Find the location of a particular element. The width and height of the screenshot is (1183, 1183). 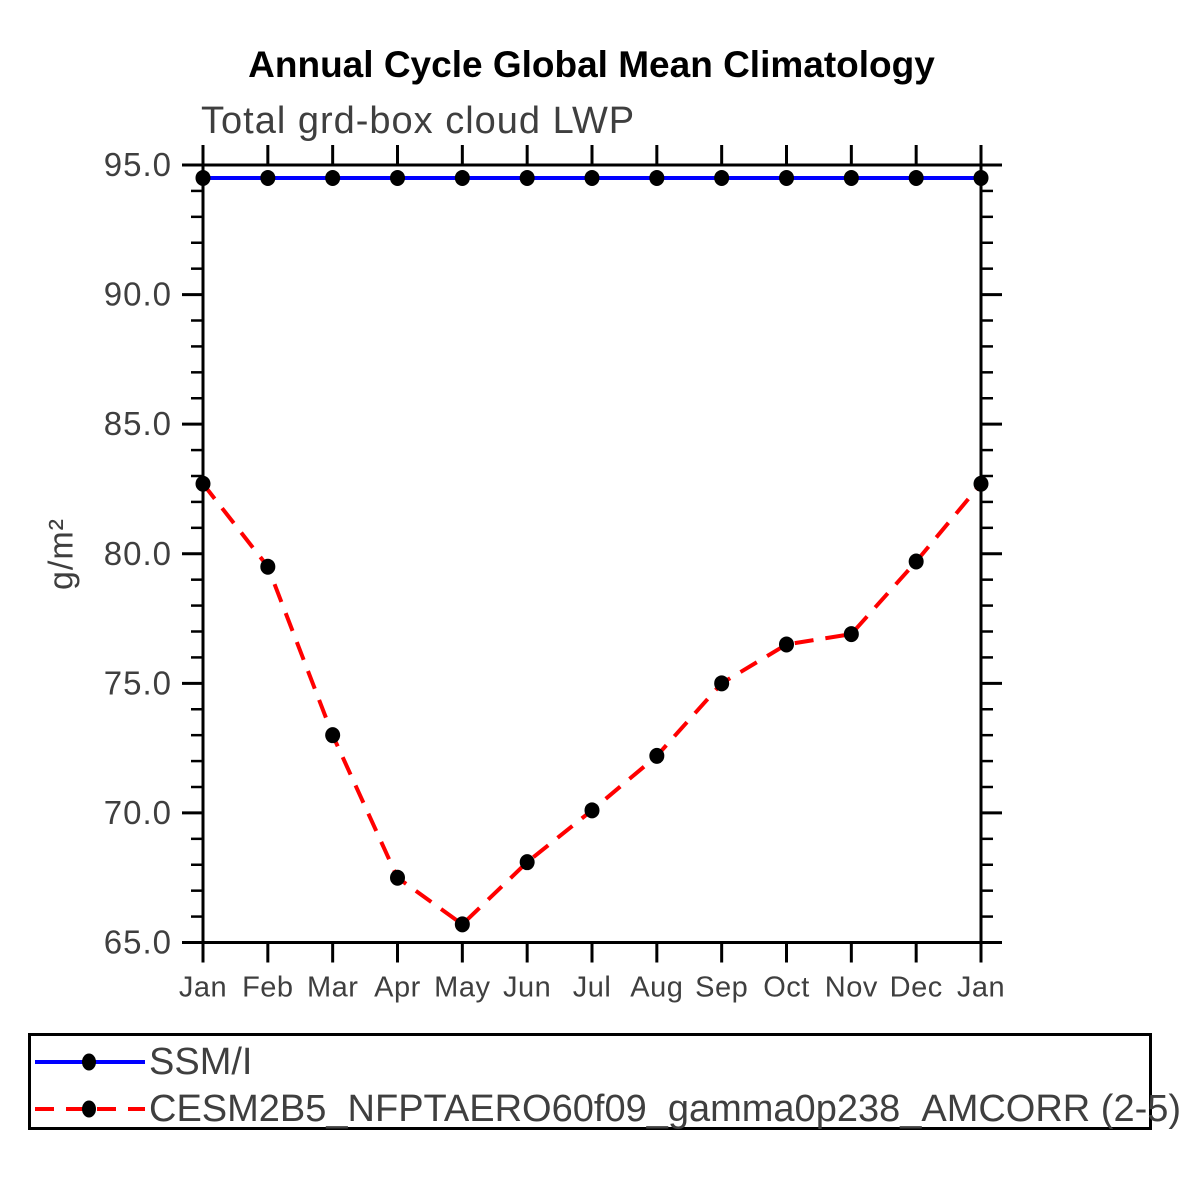

legend-swatch-ssmi is located at coordinates (90, 1062).